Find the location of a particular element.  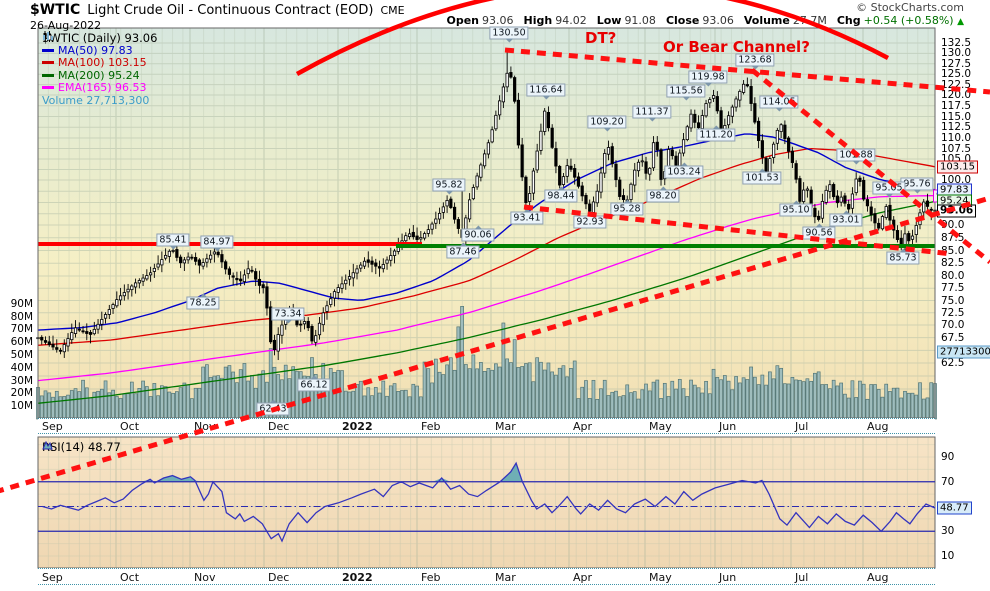

price-axis-tick: 82.5 is located at coordinates (953, 263).